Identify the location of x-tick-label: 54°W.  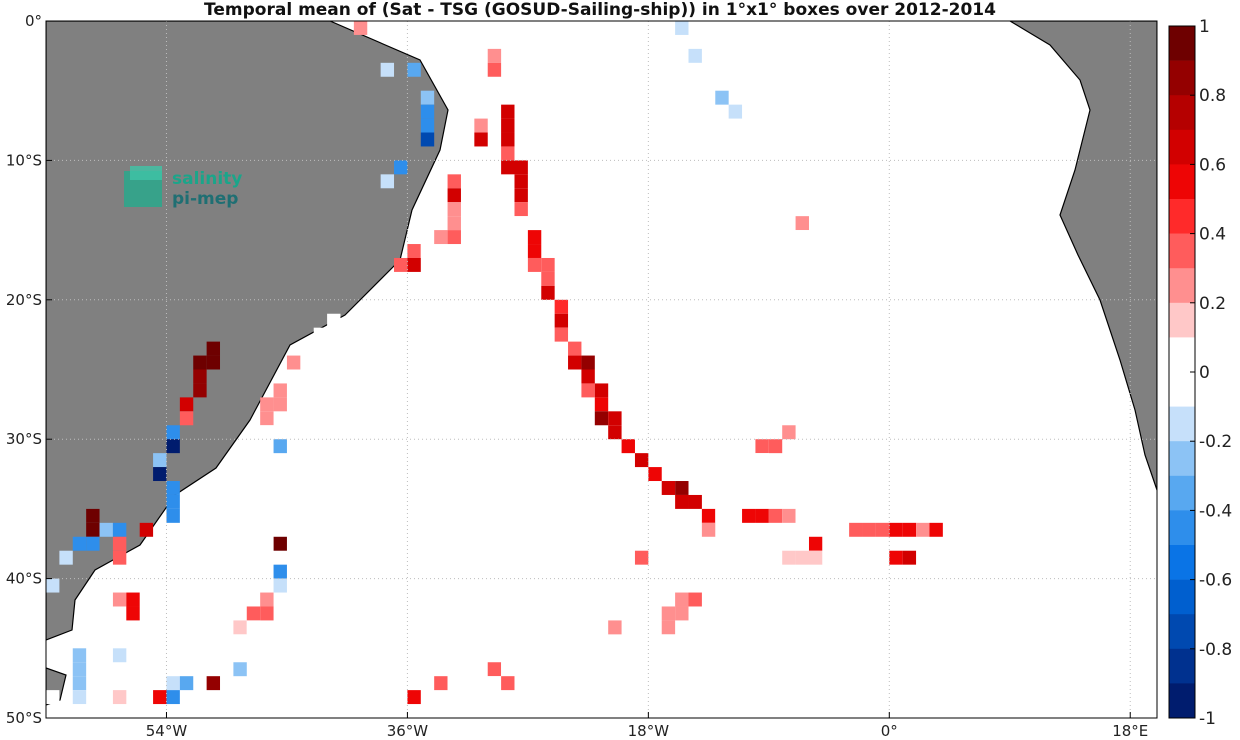
(167, 731).